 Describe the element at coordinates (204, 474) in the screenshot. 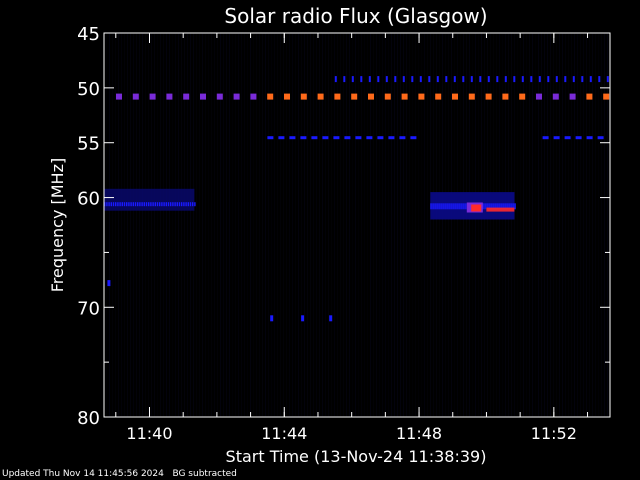

I see `footer-note: BG subtracted` at that location.